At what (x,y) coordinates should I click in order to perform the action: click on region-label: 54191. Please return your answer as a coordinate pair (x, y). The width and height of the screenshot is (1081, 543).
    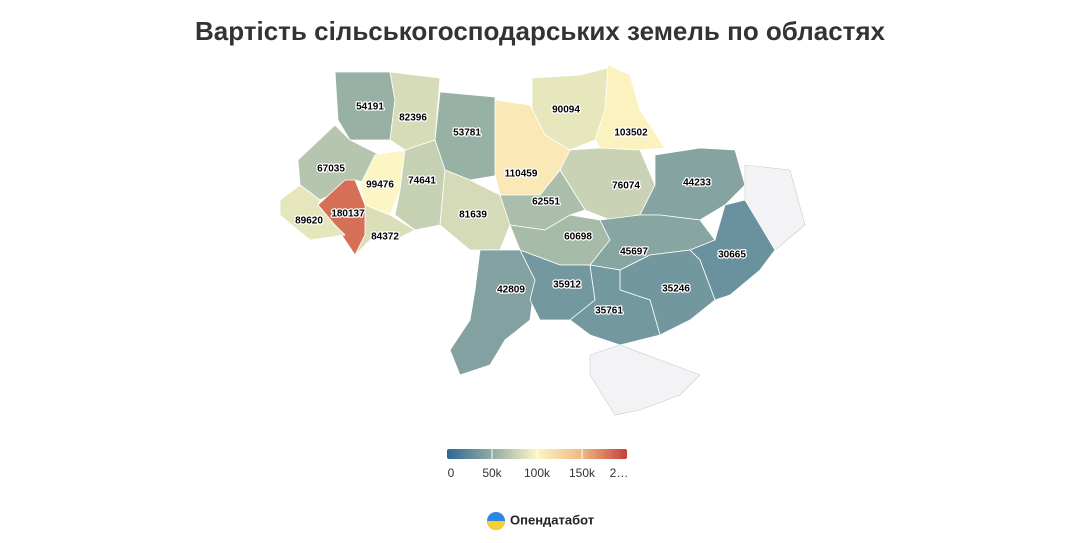
    Looking at the image, I should click on (370, 107).